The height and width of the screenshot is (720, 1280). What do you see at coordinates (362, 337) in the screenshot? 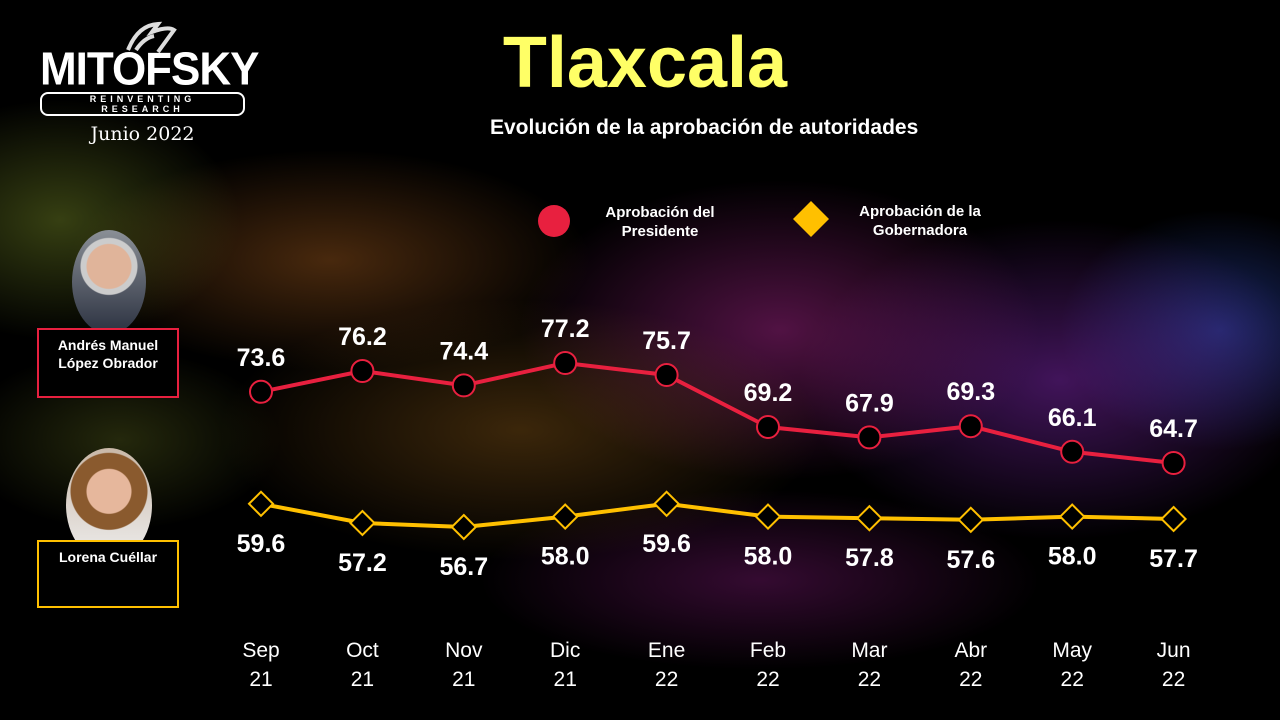
I see `data-label: 76.2` at bounding box center [362, 337].